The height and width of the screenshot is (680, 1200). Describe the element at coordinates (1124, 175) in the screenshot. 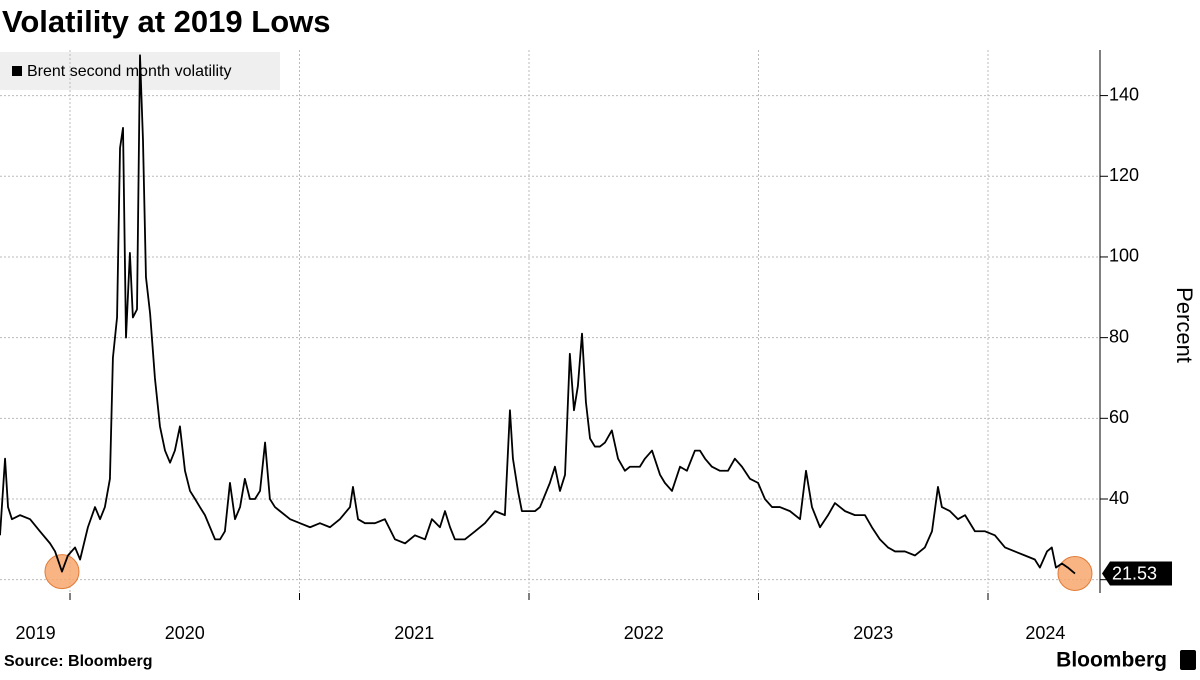

I see `y-tick-label: 120` at that location.